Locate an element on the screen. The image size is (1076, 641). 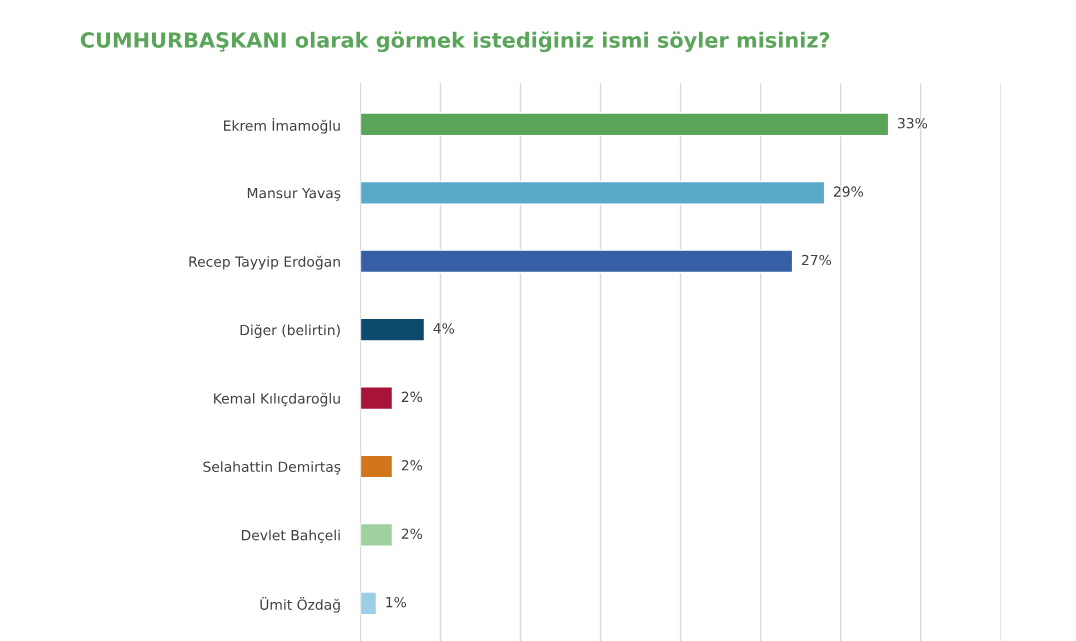
y-tick-label: Recep Tayyip Erdoğan is located at coordinates (264, 262).